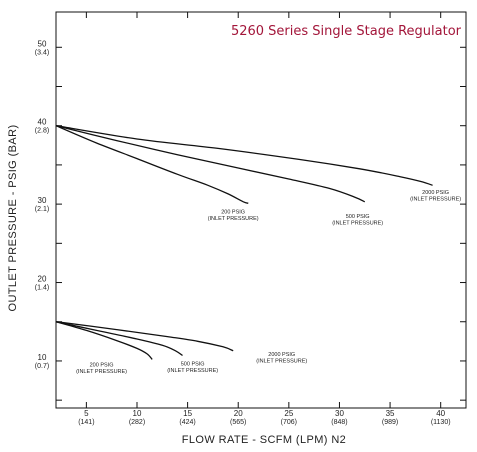 The image size is (477, 452). Describe the element at coordinates (42, 131) in the screenshot. I see `y-tick-sublabel-3: (2.8)` at that location.